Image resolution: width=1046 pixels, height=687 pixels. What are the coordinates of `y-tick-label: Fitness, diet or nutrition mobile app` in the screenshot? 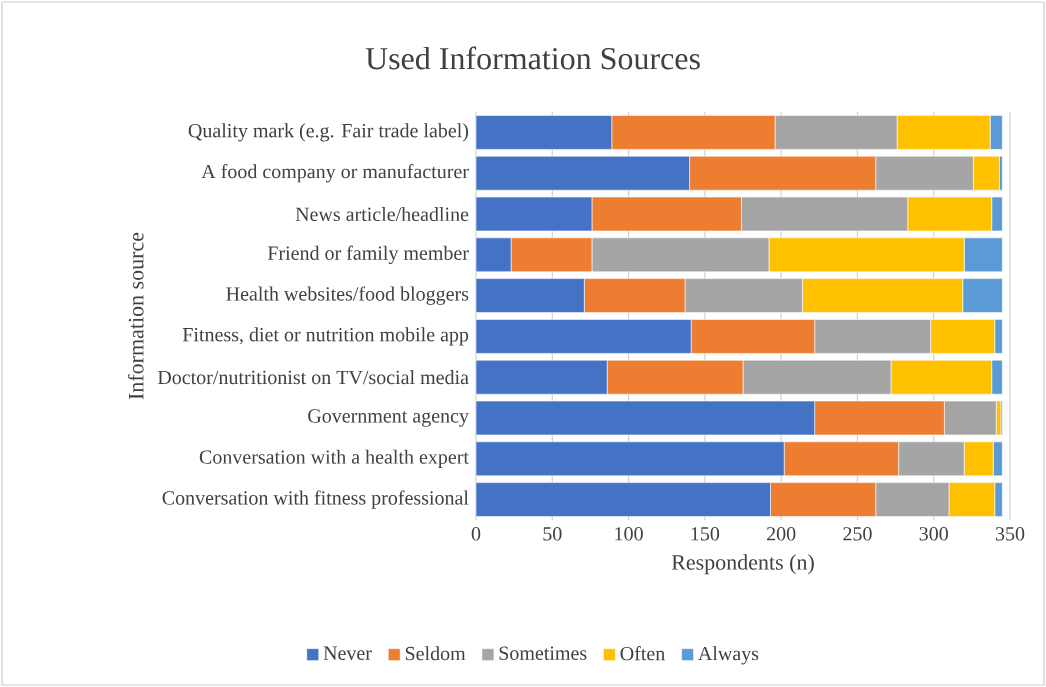 It's located at (325, 336).